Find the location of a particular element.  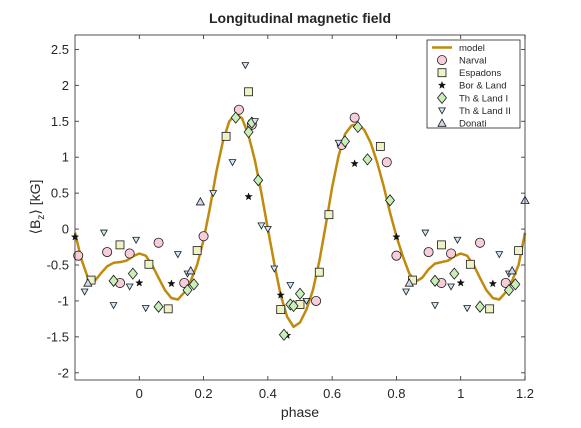

legend-label: Narval is located at coordinates (472, 61).